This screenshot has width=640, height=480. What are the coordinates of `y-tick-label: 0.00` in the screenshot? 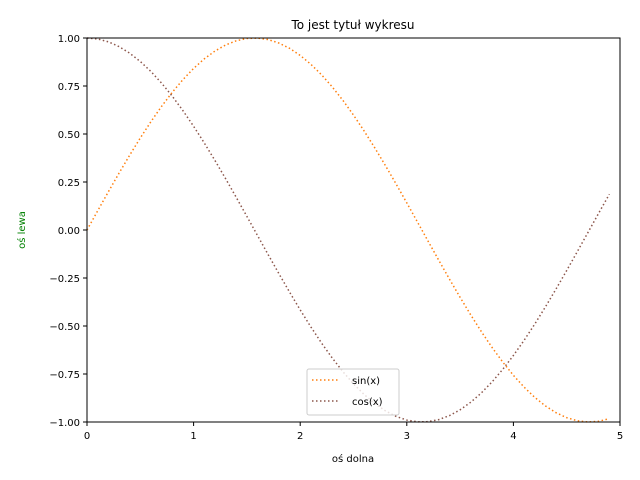 It's located at (69, 231).